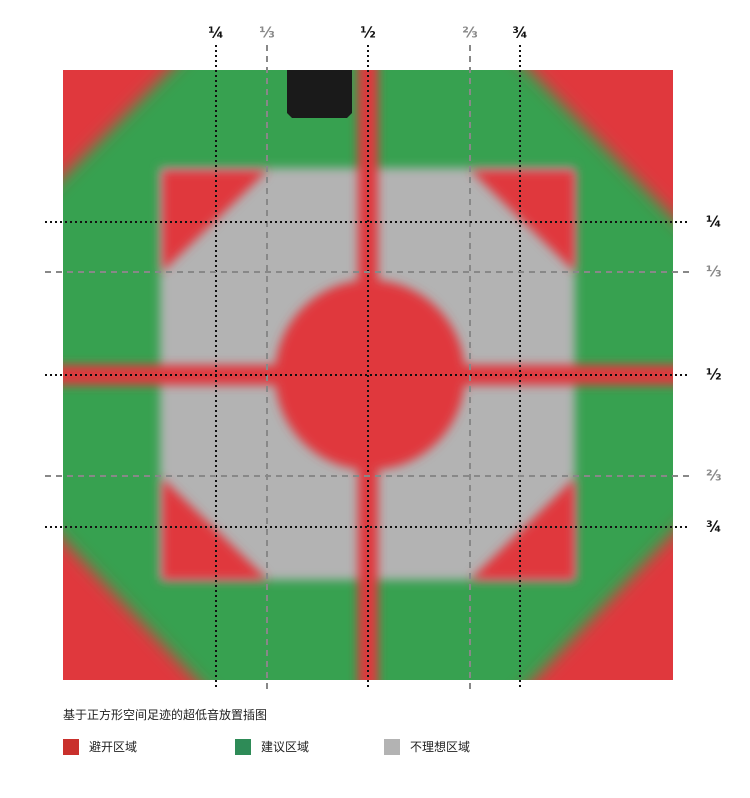 This screenshot has width=750, height=798. Describe the element at coordinates (165, 715) in the screenshot. I see `caption: 基于正方形空间足迹的超低音放置插图` at that location.